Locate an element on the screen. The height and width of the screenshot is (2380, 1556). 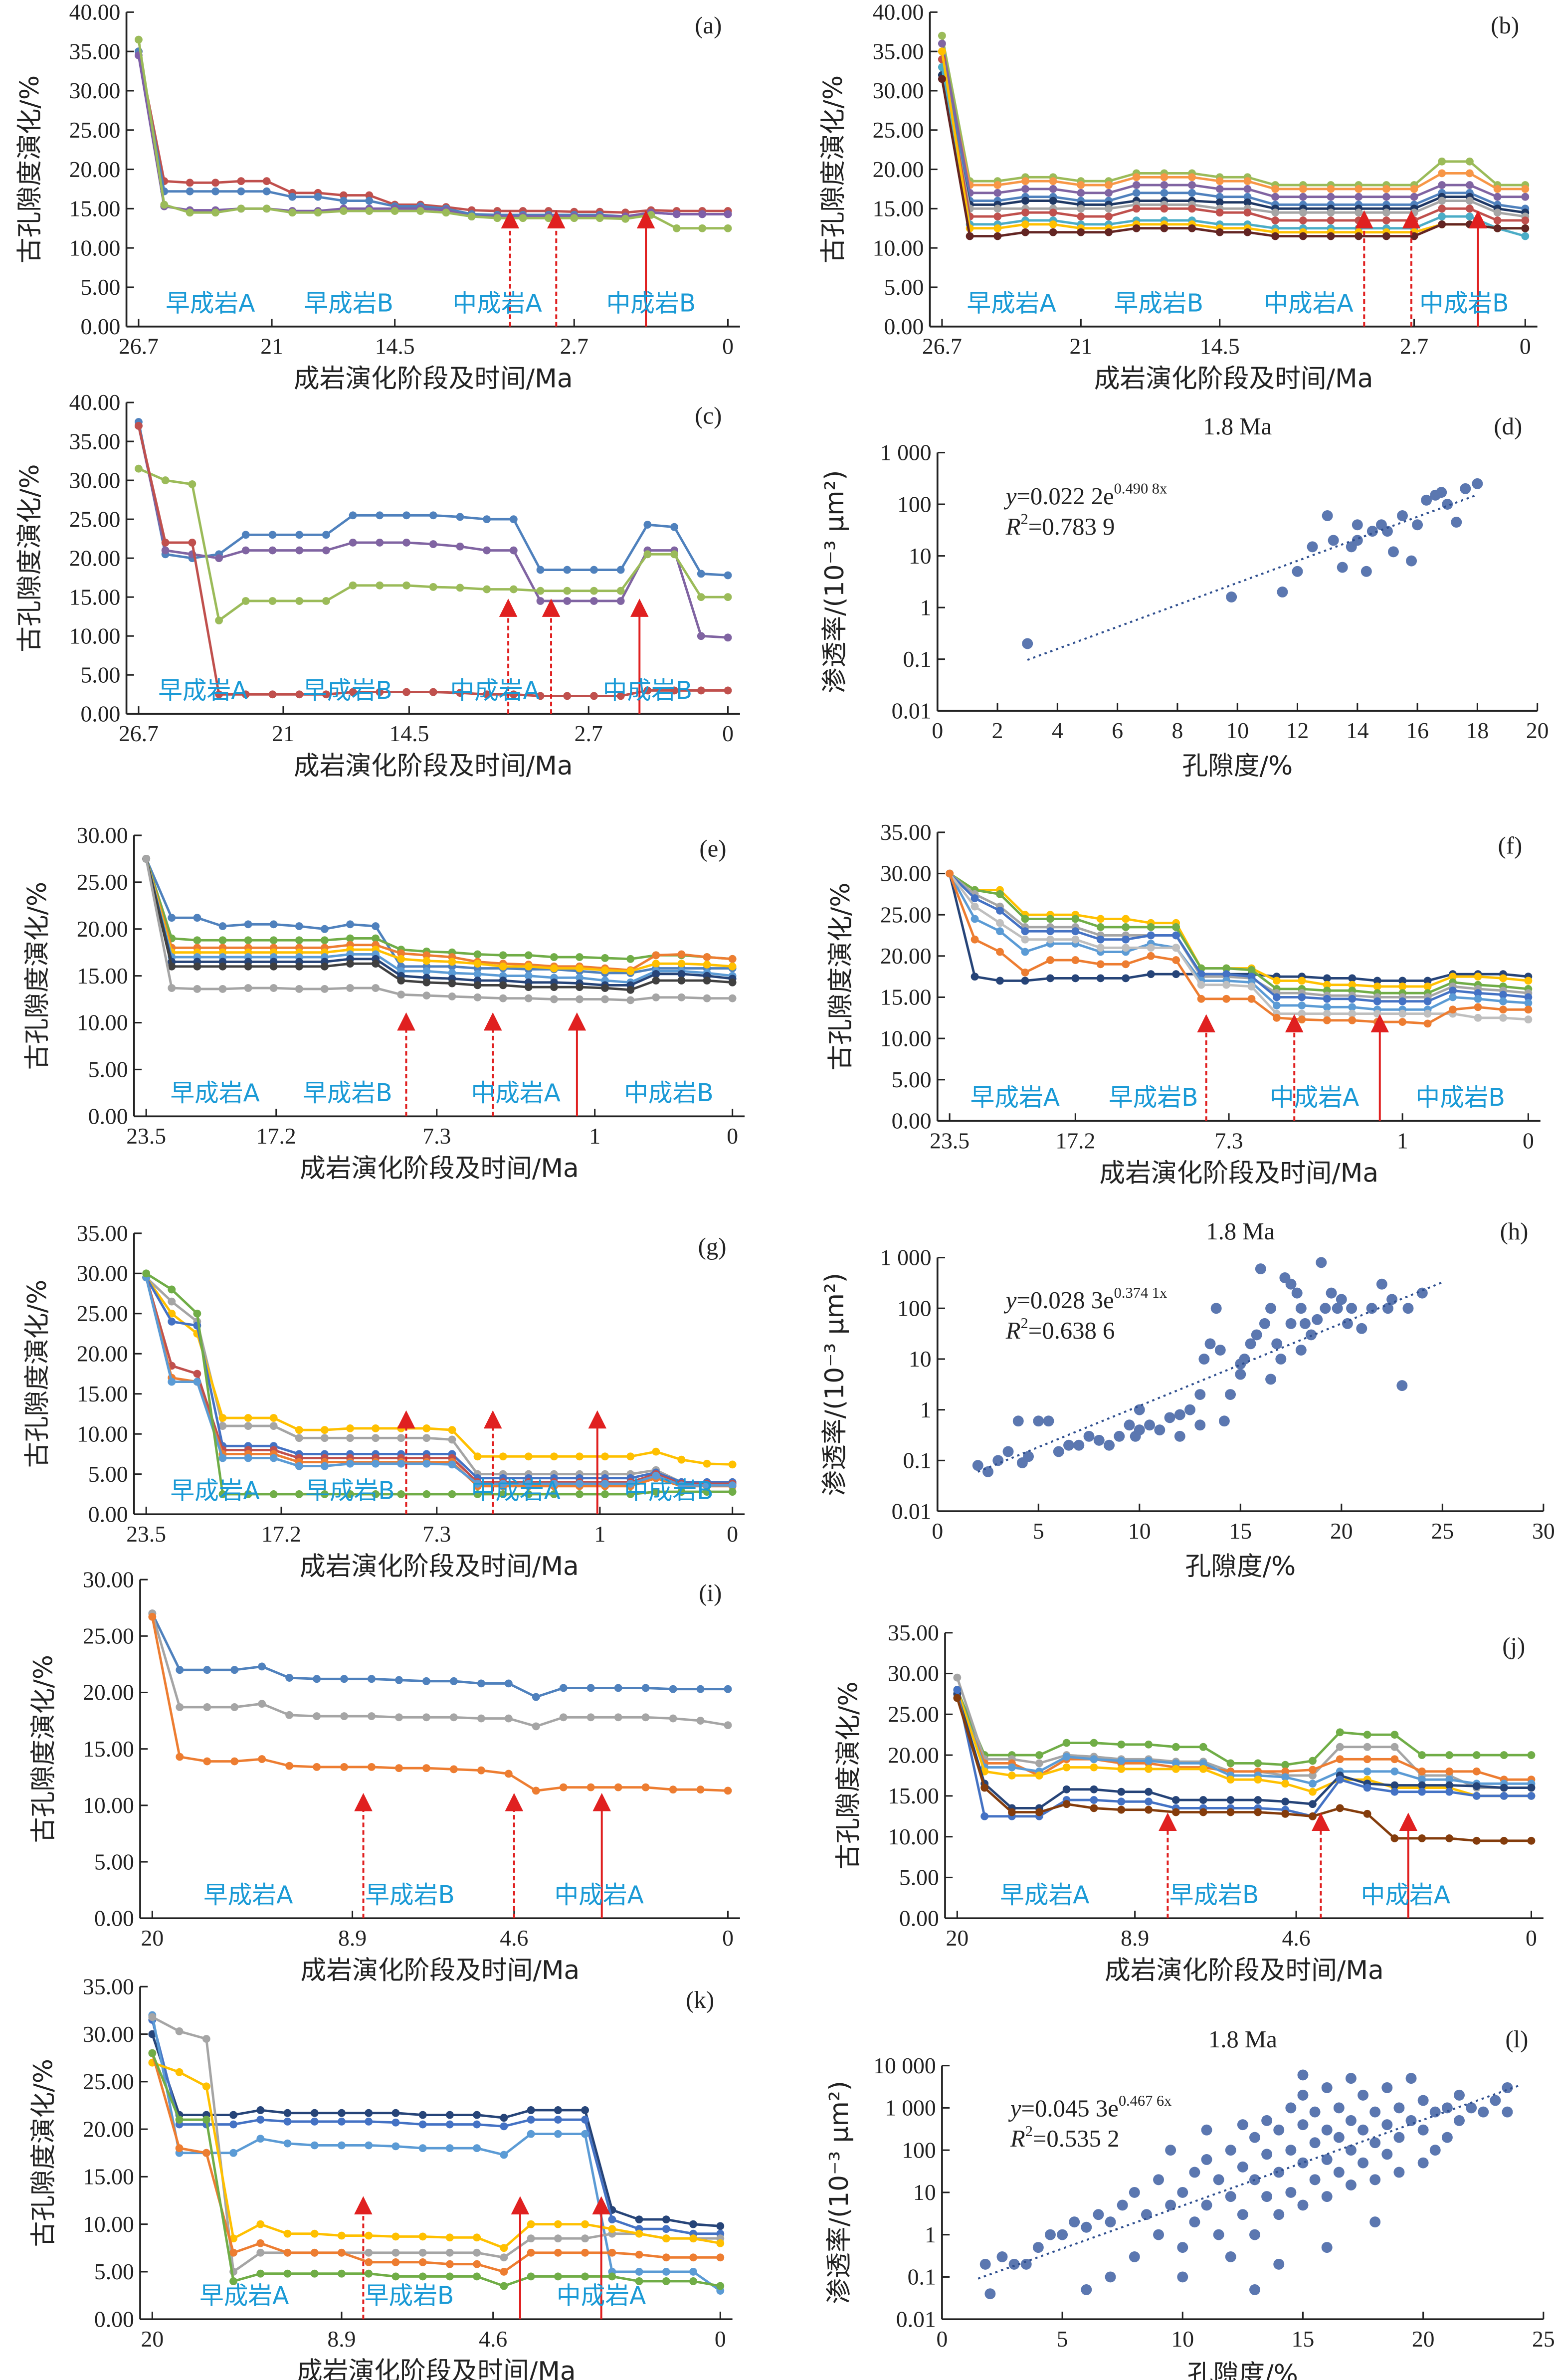
y-tick-label: 1 is located at coordinates (926, 1409).